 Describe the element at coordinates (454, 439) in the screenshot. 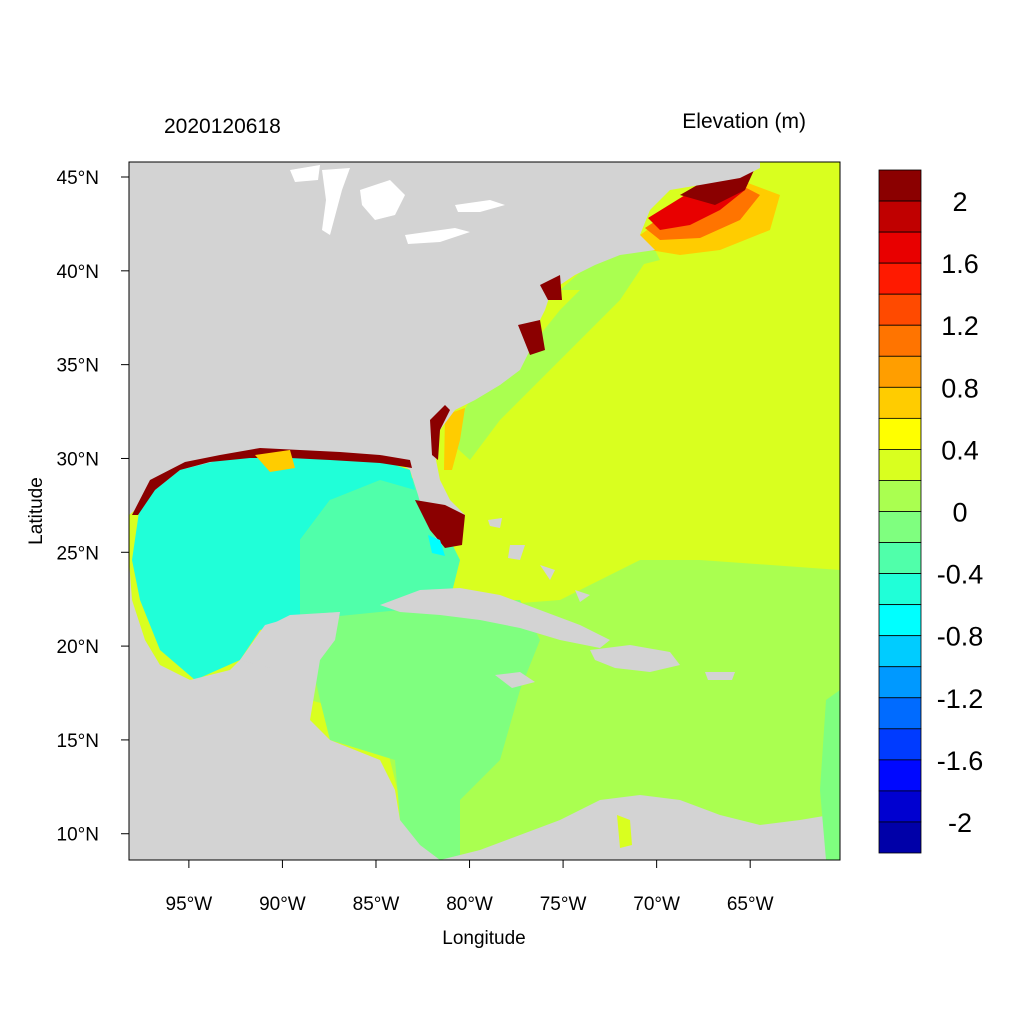

I see `florida-east-surge` at that location.